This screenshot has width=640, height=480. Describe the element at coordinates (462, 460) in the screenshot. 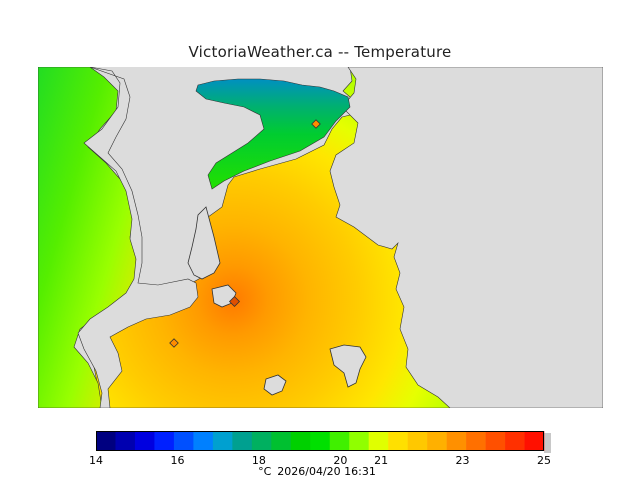

I see `legend-tick-label: 23` at that location.